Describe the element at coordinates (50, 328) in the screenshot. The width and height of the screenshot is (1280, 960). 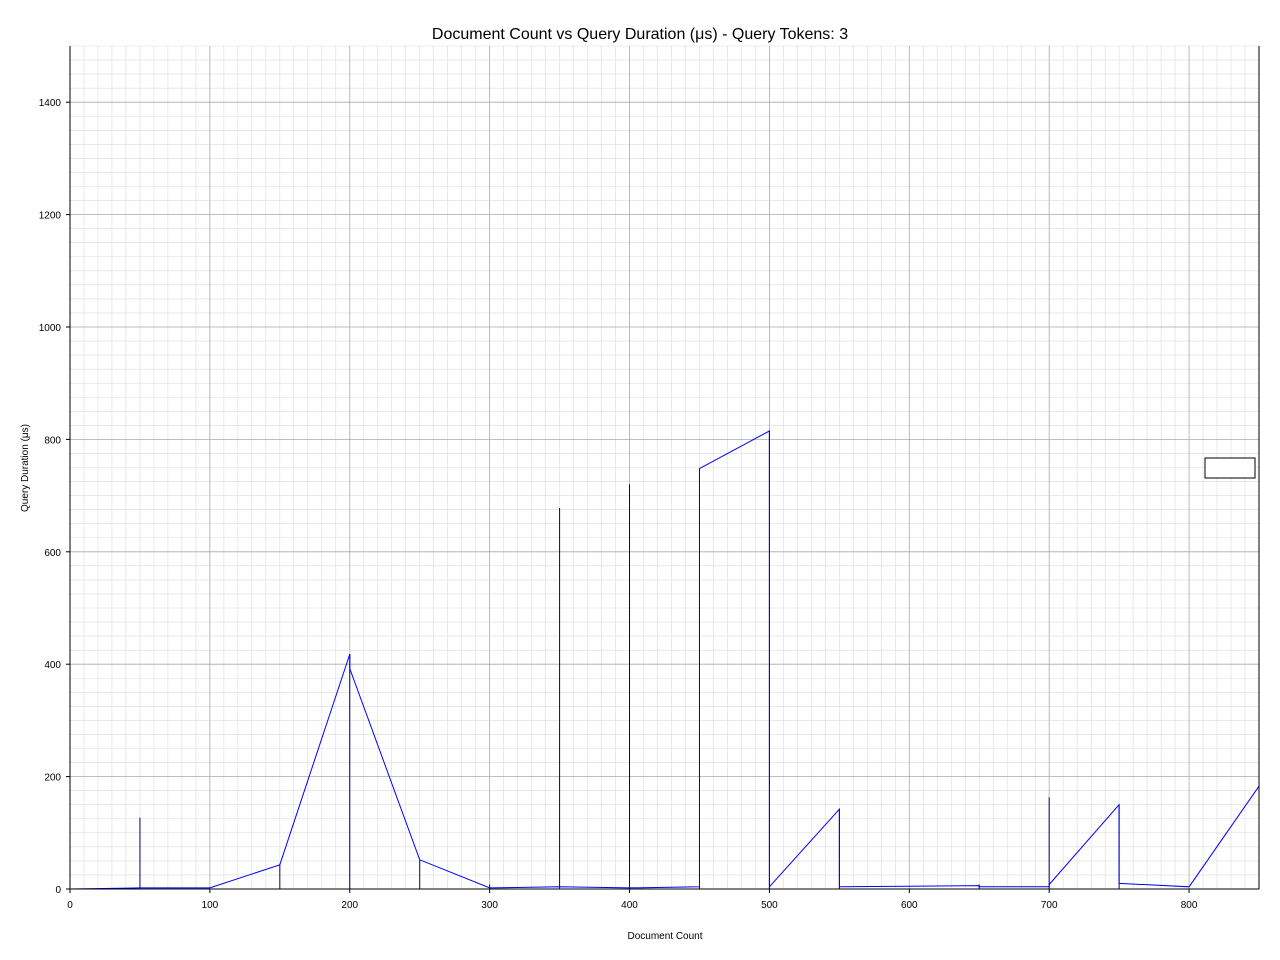
I see `y-tick-label: 1000` at that location.